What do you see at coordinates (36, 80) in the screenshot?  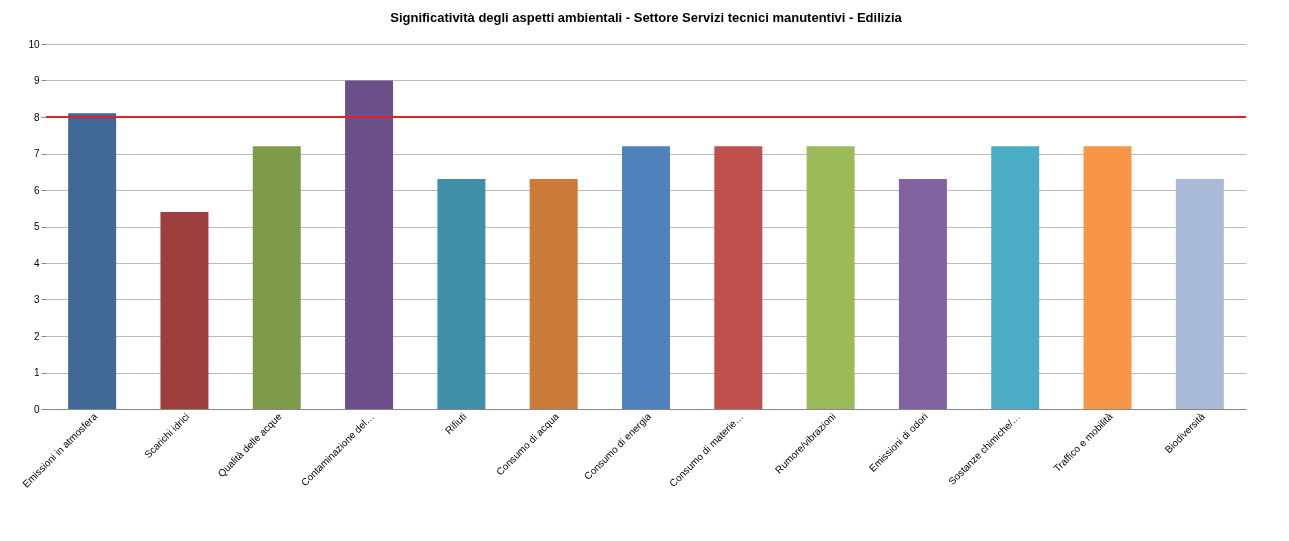 I see `y-tick-label: 9` at bounding box center [36, 80].